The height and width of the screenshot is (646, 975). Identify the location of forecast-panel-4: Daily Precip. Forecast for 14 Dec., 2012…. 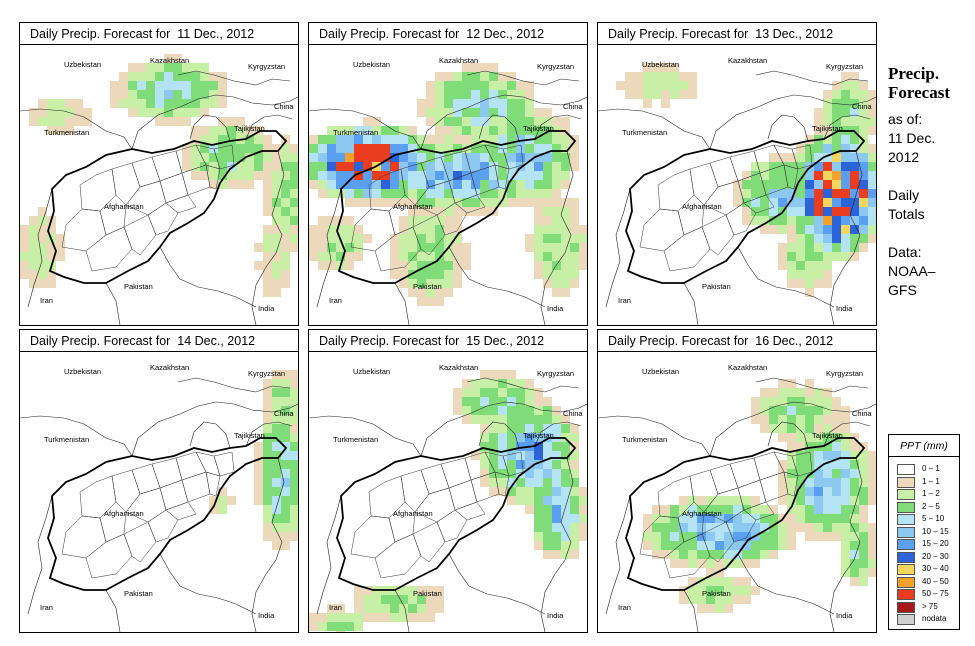
(159, 481).